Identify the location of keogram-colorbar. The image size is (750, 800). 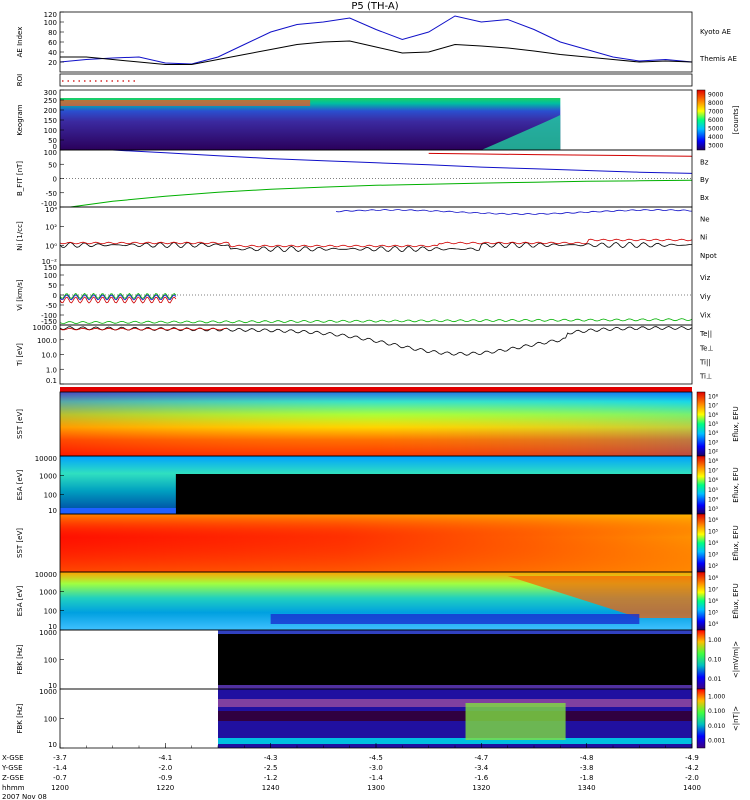
(701, 120).